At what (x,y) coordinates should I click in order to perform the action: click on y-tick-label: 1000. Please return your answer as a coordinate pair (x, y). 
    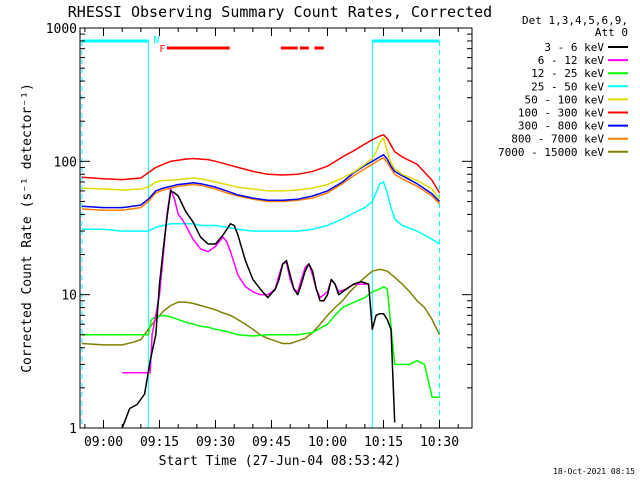
    Looking at the image, I should click on (61, 29).